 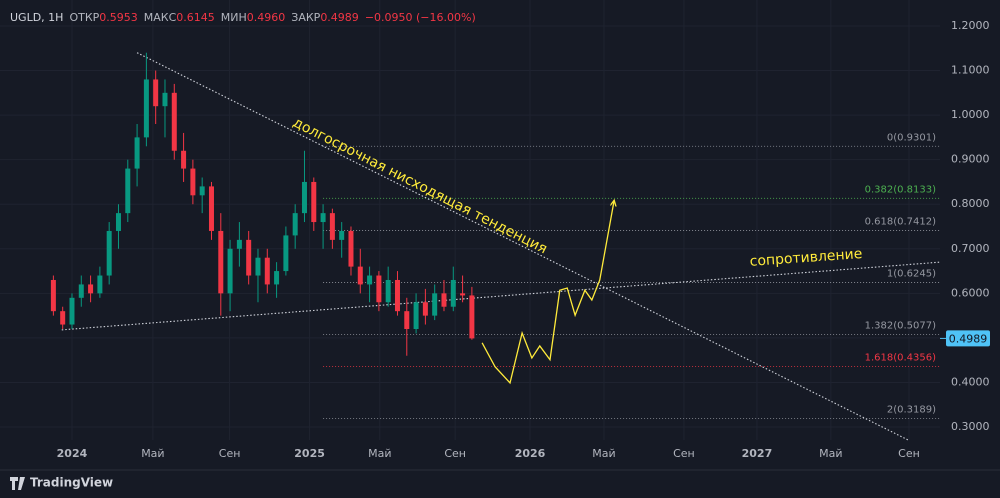 I want to click on header-item: МИН, so click(x=234, y=17).